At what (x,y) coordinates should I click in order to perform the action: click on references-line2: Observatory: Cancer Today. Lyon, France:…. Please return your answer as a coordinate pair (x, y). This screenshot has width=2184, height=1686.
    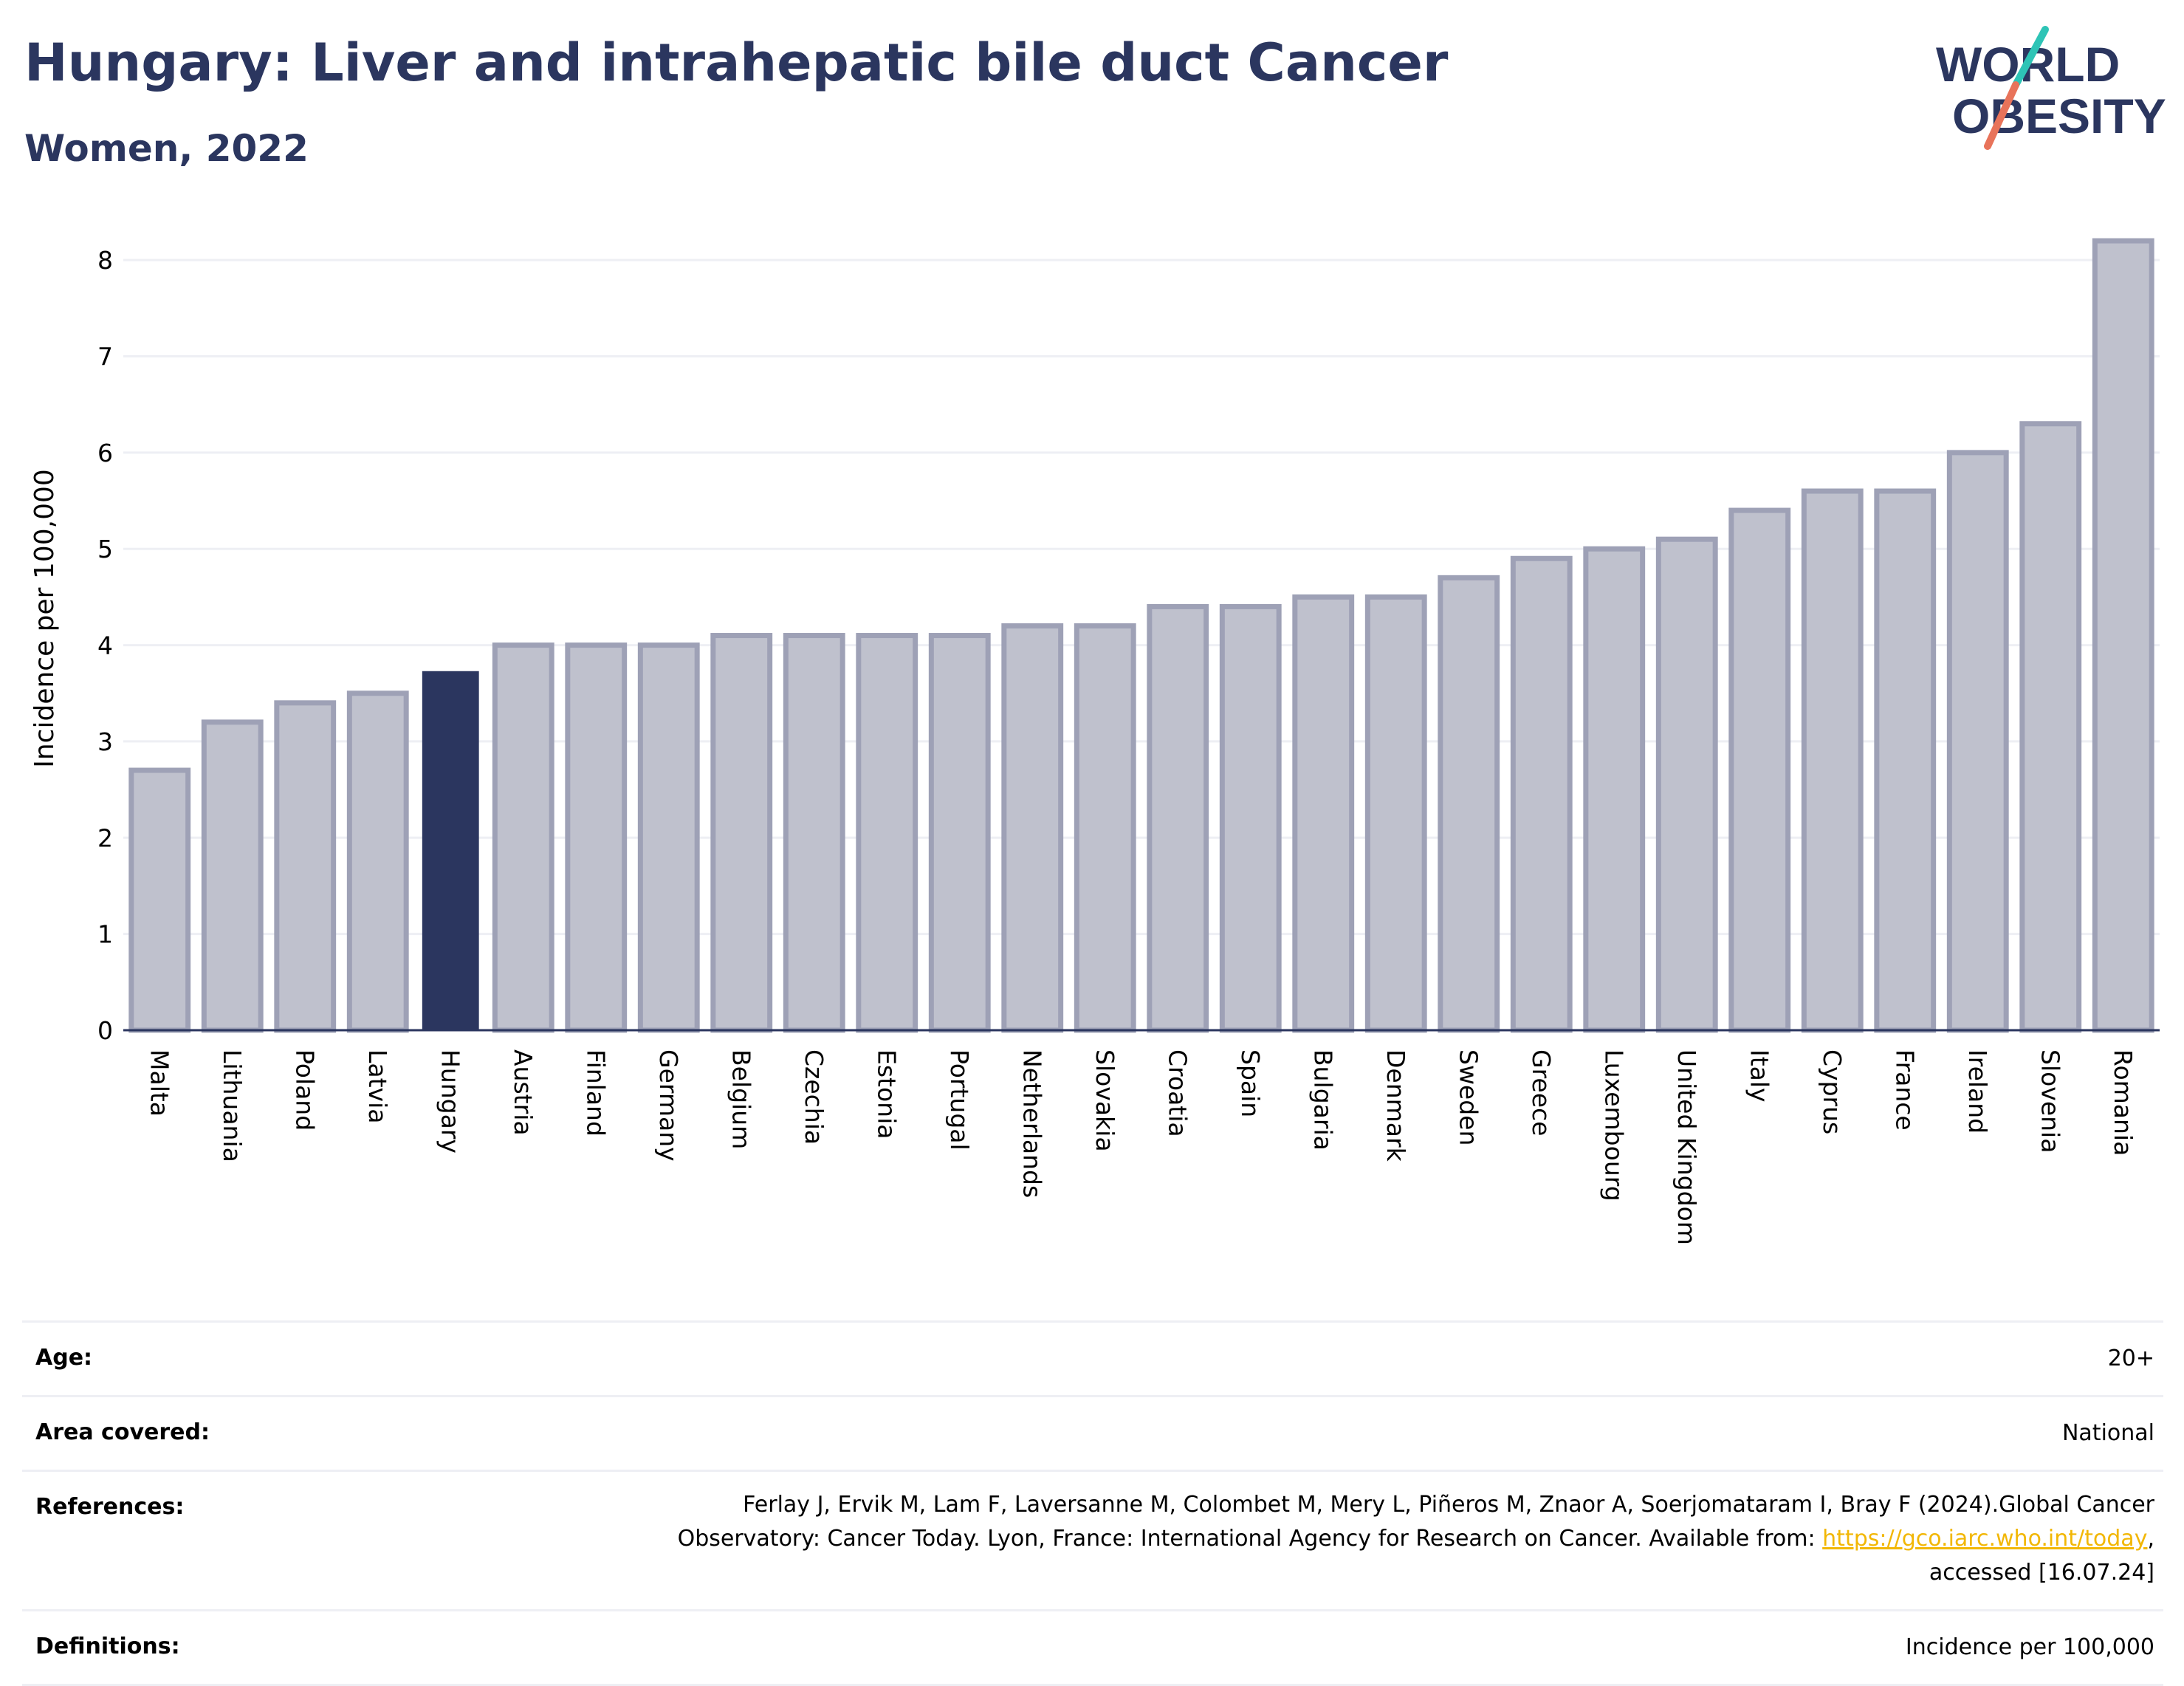
    Looking at the image, I should click on (1247, 1539).